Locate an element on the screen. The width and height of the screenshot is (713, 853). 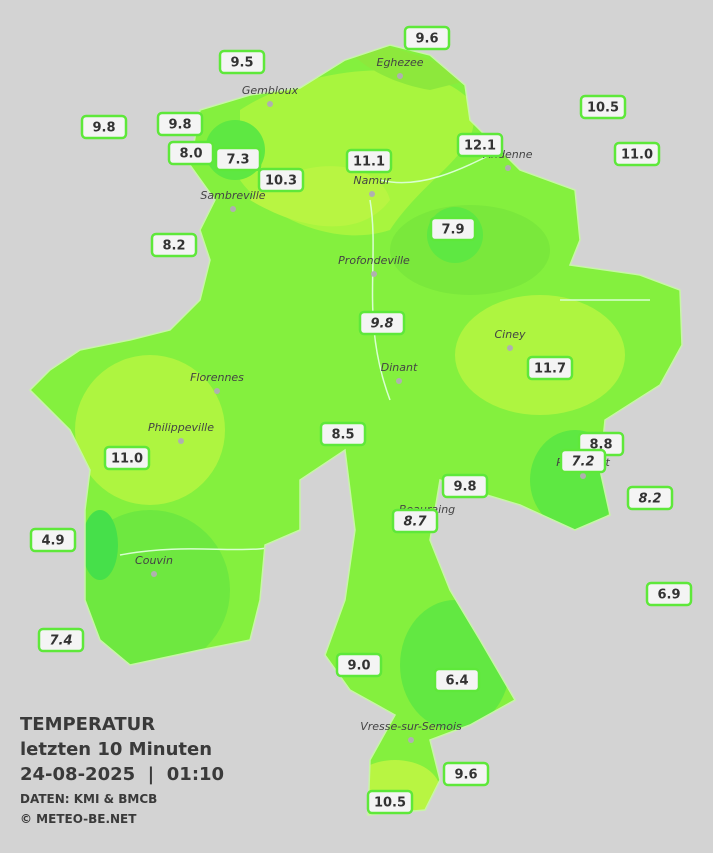
station-value: 9.6 is located at coordinates (426, 39).